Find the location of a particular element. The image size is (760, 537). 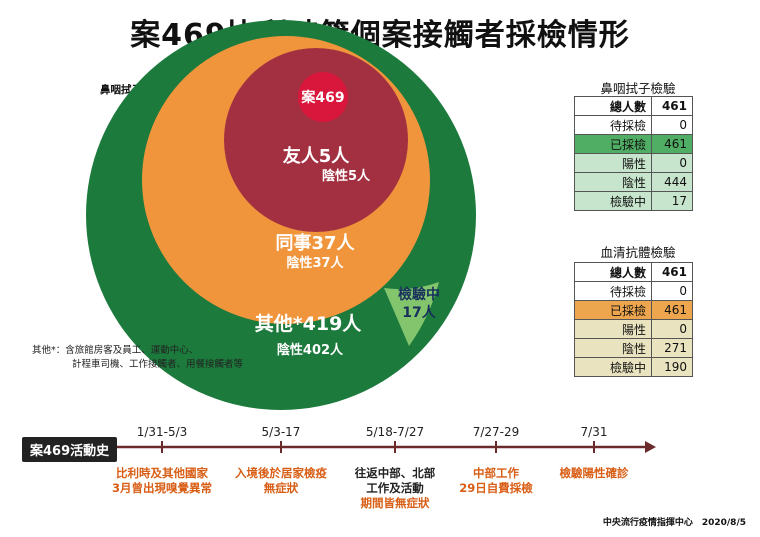

timeline-date-4: 7/27-29 is located at coordinates (496, 432).